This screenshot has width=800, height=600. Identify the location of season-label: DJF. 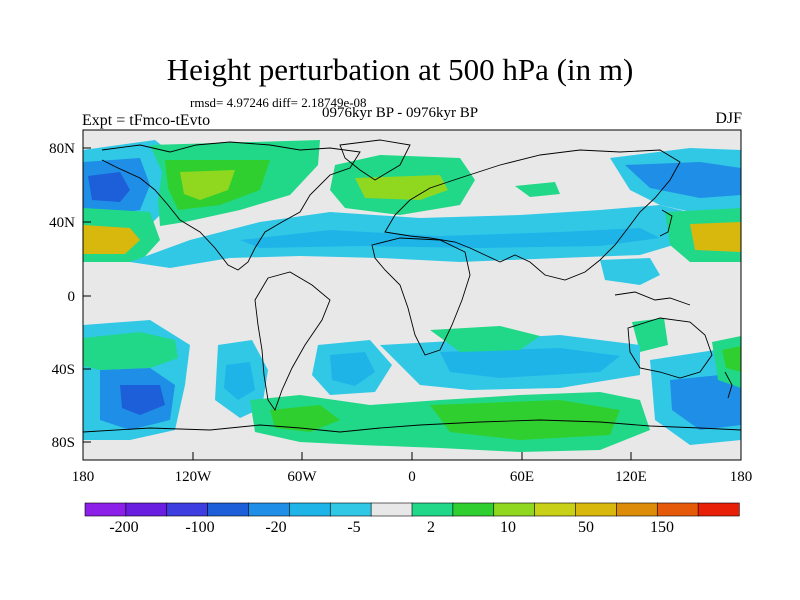
(728, 118).